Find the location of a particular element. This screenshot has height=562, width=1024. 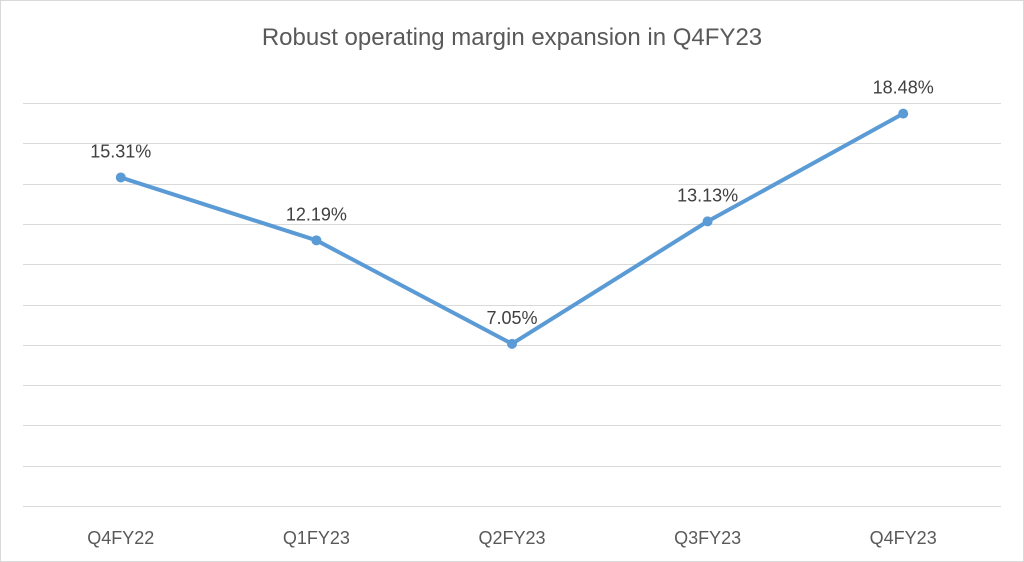

x-axis-labels: Q4FY22 Q1FY23 Q2FY23 Q3FY23 Q4FY23 is located at coordinates (511, 538).